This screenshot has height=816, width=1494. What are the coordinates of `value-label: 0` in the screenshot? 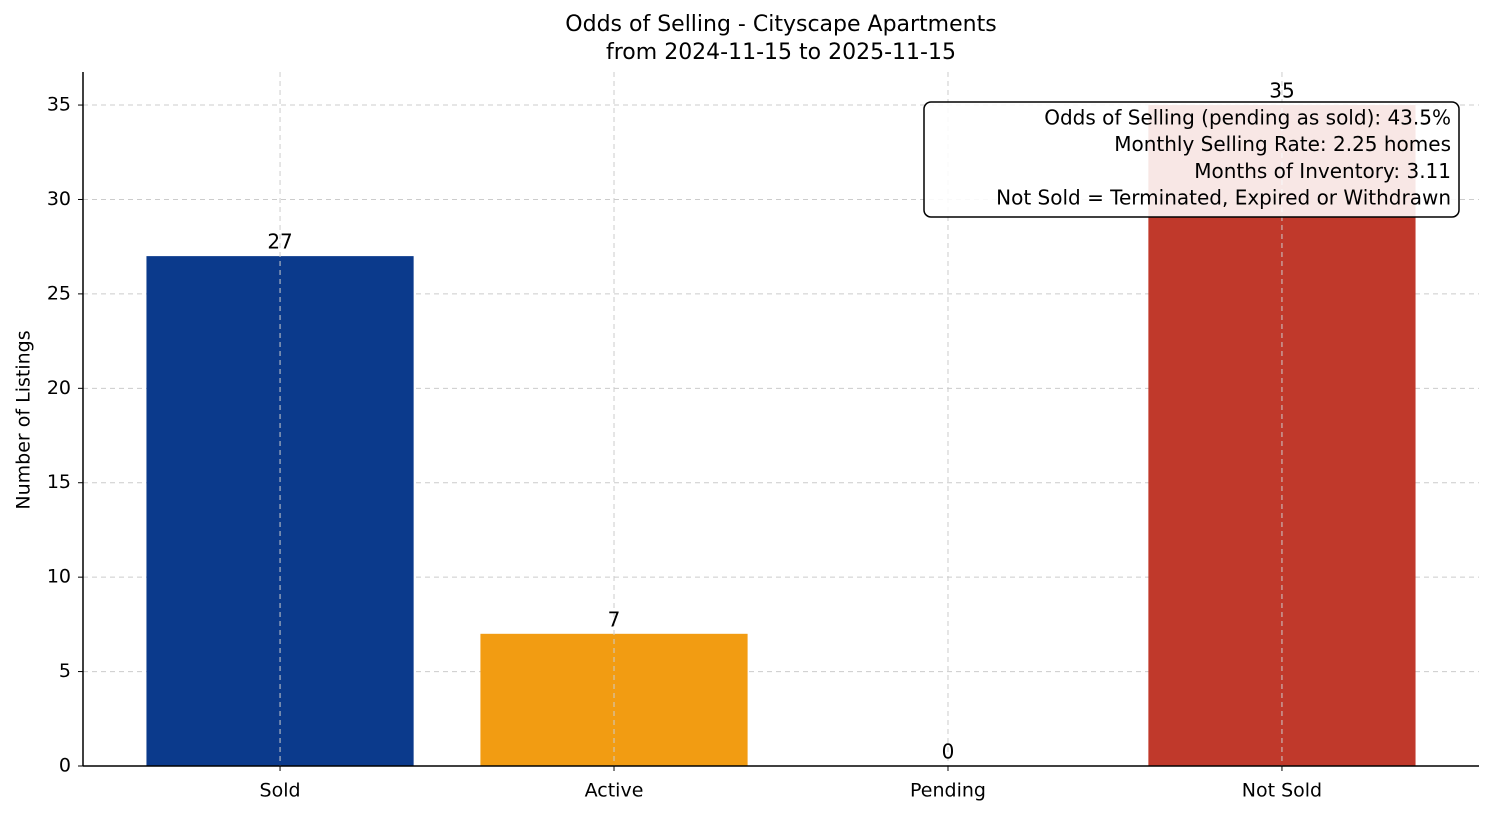 It's located at (948, 752).